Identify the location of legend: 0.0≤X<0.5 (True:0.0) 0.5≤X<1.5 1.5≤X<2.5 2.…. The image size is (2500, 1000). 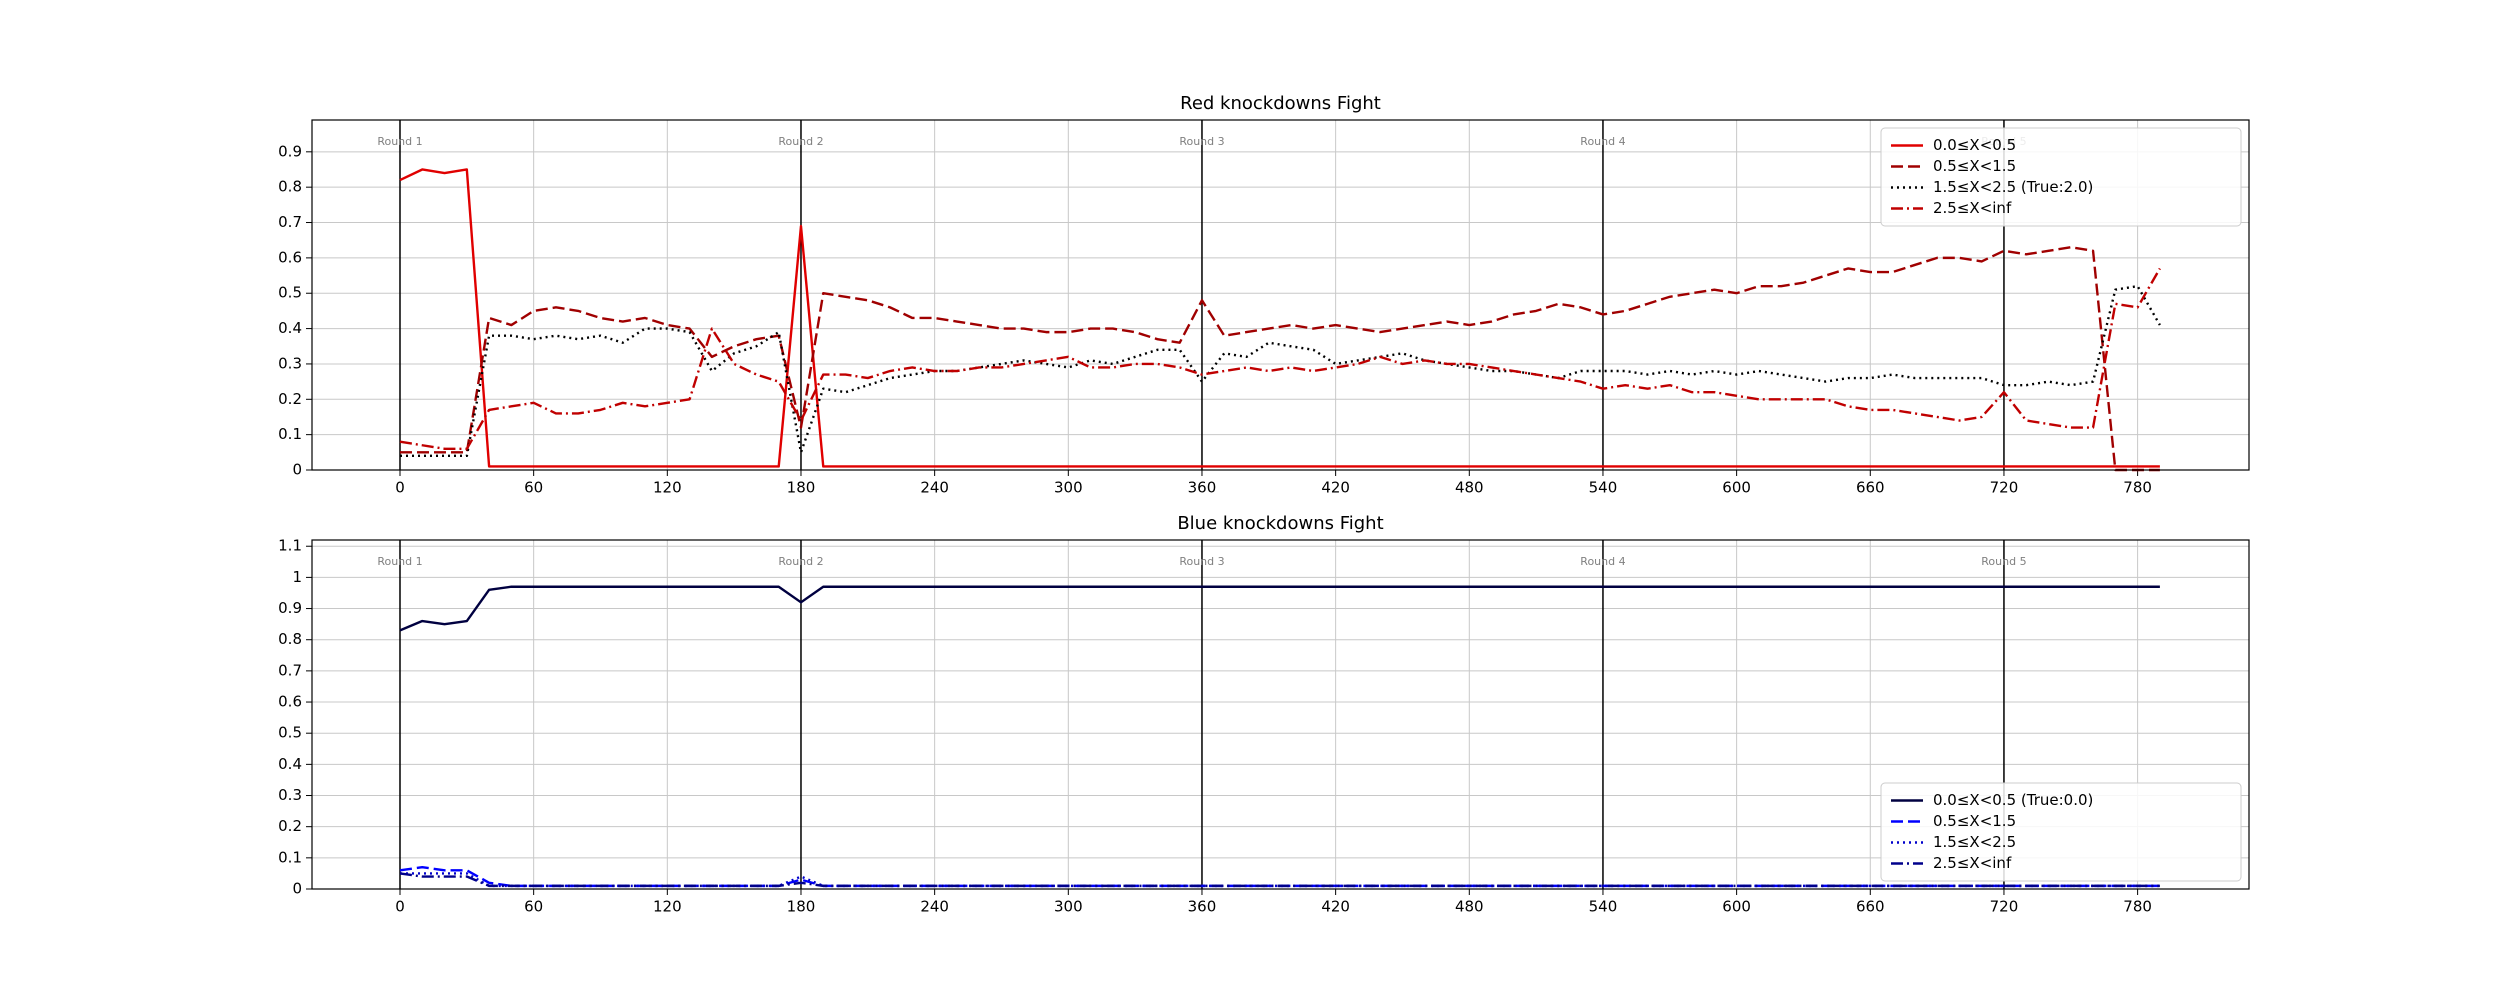
(2061, 832).